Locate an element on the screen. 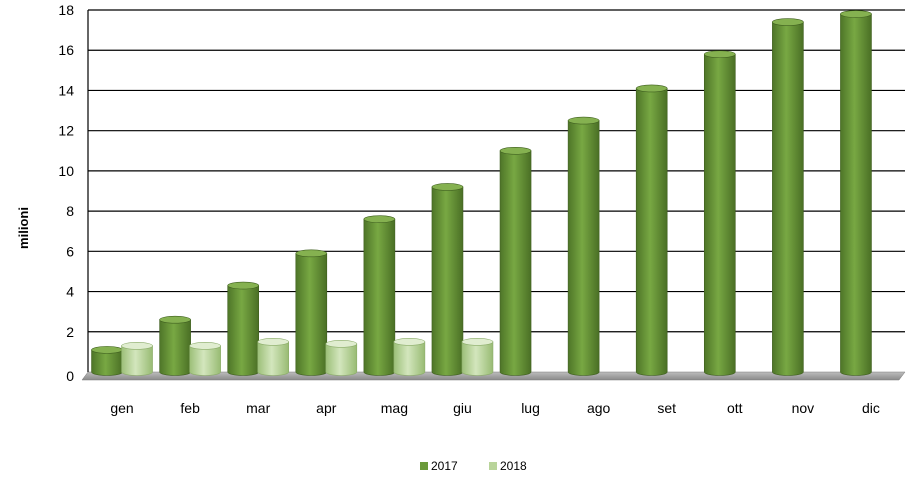  bar-2017-ago is located at coordinates (583, 246).